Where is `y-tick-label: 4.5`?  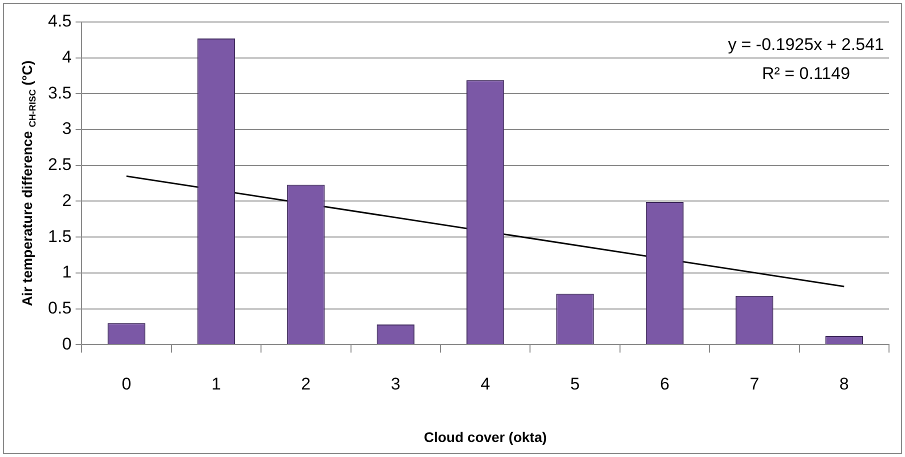 y-tick-label: 4.5 is located at coordinates (60, 21).